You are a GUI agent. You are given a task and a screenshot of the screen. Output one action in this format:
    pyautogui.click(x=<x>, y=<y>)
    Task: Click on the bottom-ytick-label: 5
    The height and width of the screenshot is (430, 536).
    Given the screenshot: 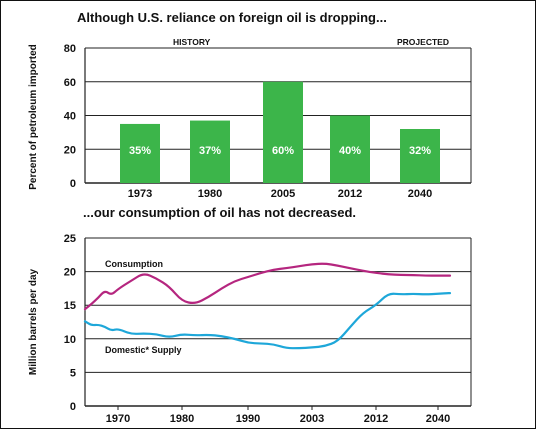 What is the action you would take?
    pyautogui.click(x=73, y=373)
    